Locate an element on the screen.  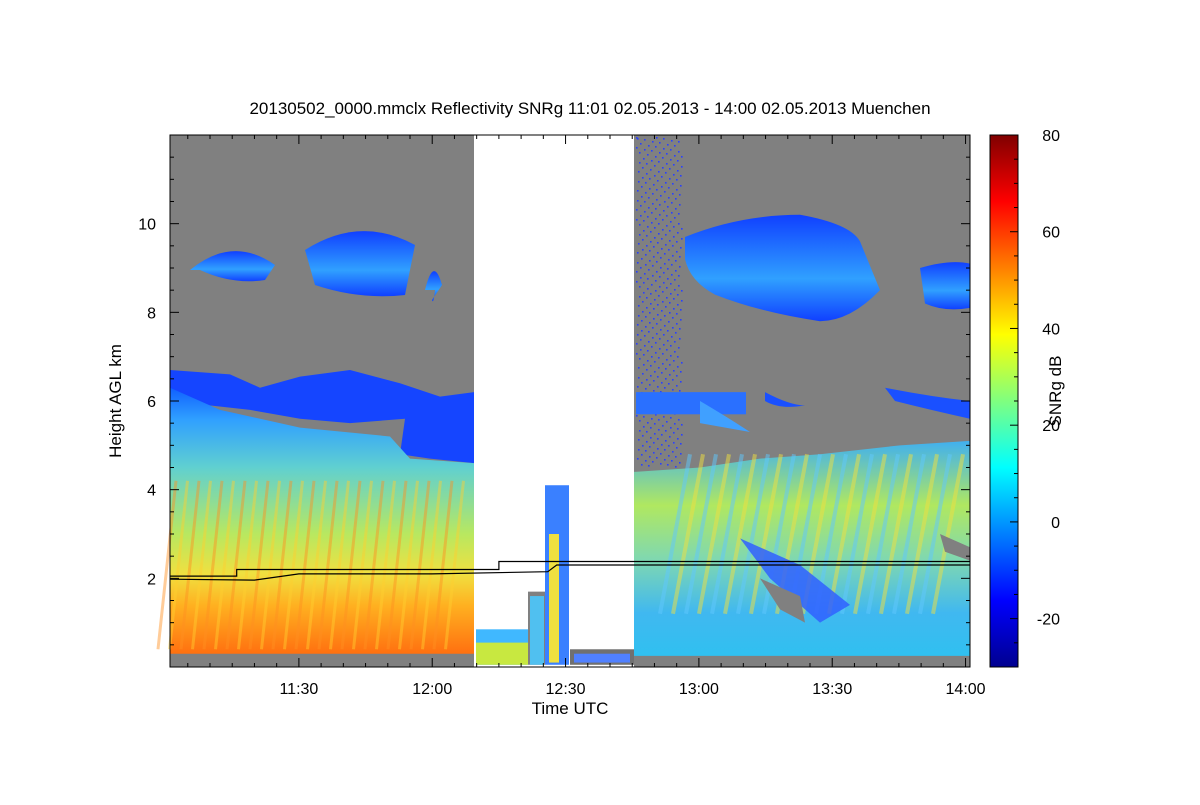
dry-slot is located at coordinates (782, 600).